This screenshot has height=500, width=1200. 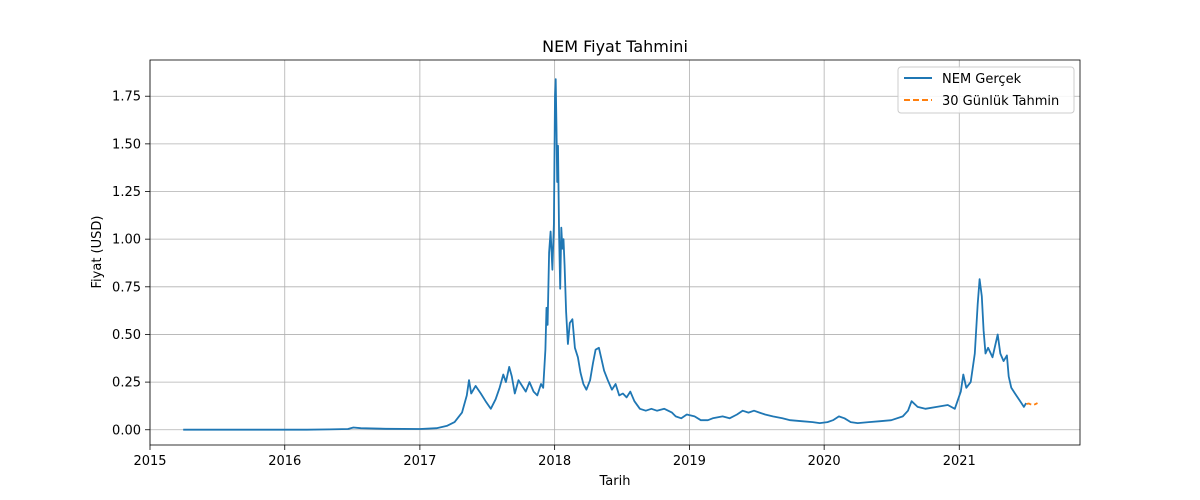 What do you see at coordinates (126, 287) in the screenshot?
I see `y-tick-label: 0.75` at bounding box center [126, 287].